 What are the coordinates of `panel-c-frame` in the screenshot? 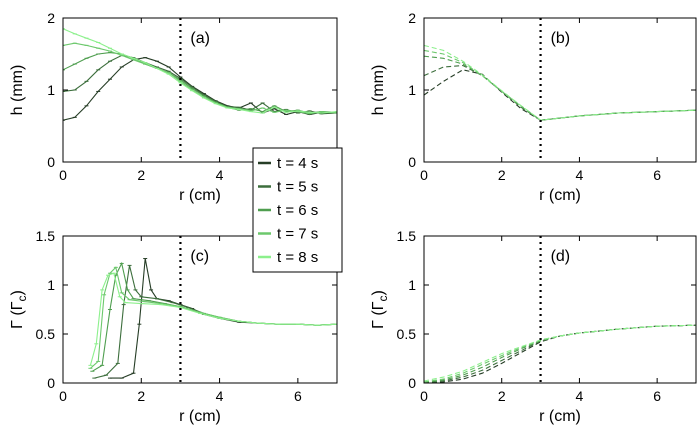 It's located at (200, 309).